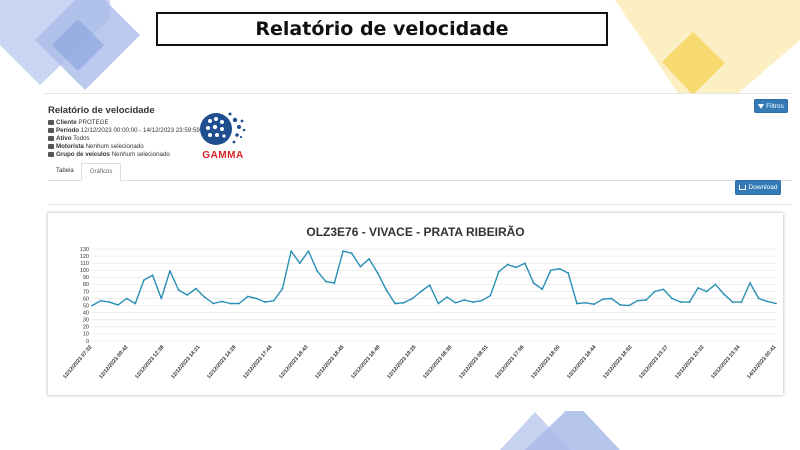 This screenshot has width=800, height=450. I want to click on y-tick-label: 100, so click(84, 271).